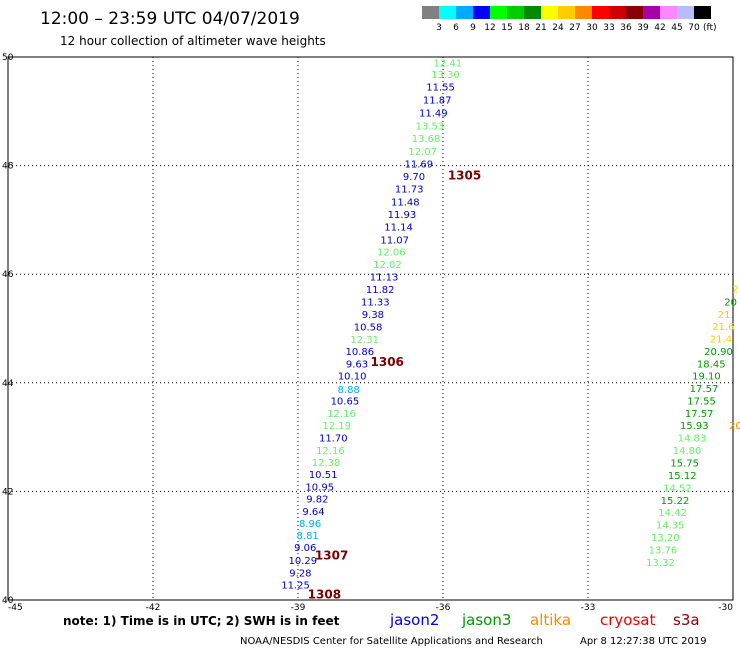 The width and height of the screenshot is (740, 650). I want to click on wave-height-label: 12.41, so click(448, 63).